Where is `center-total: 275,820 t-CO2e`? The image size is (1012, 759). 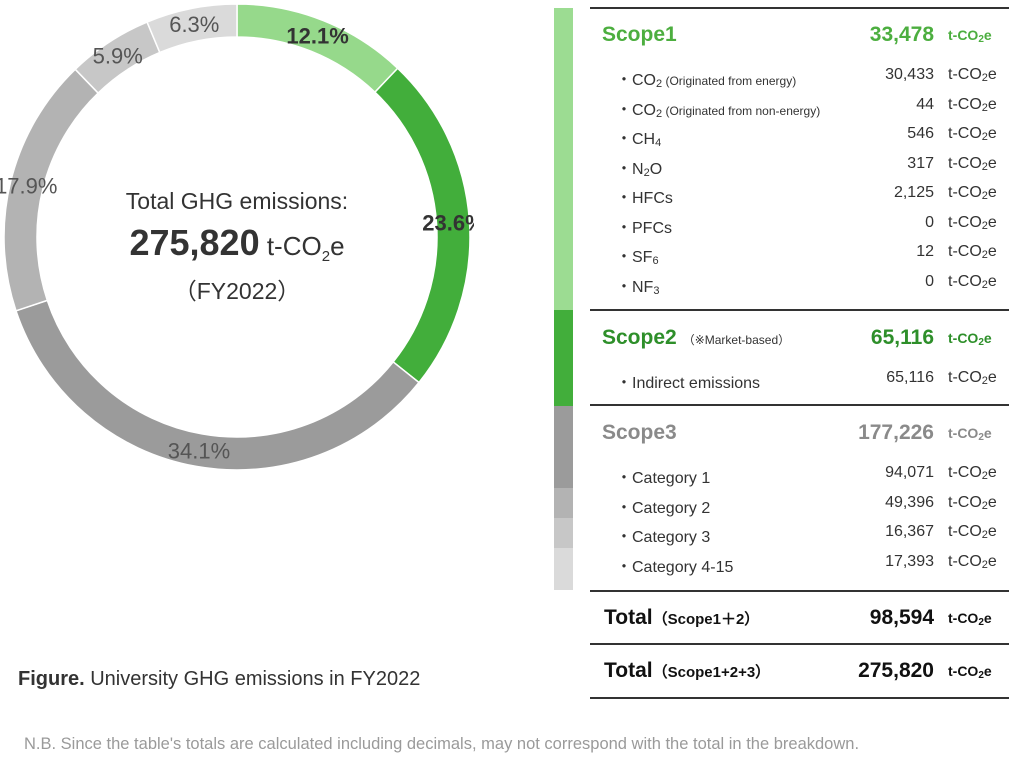
center-total: 275,820 t-CO2e is located at coordinates (237, 243).